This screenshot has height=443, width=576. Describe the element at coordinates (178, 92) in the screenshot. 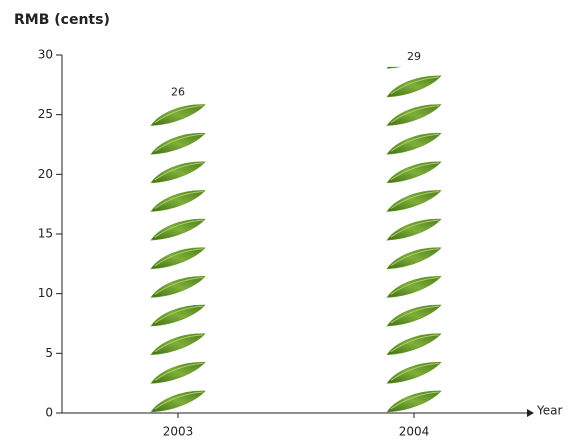

I see `value-label: 26` at that location.